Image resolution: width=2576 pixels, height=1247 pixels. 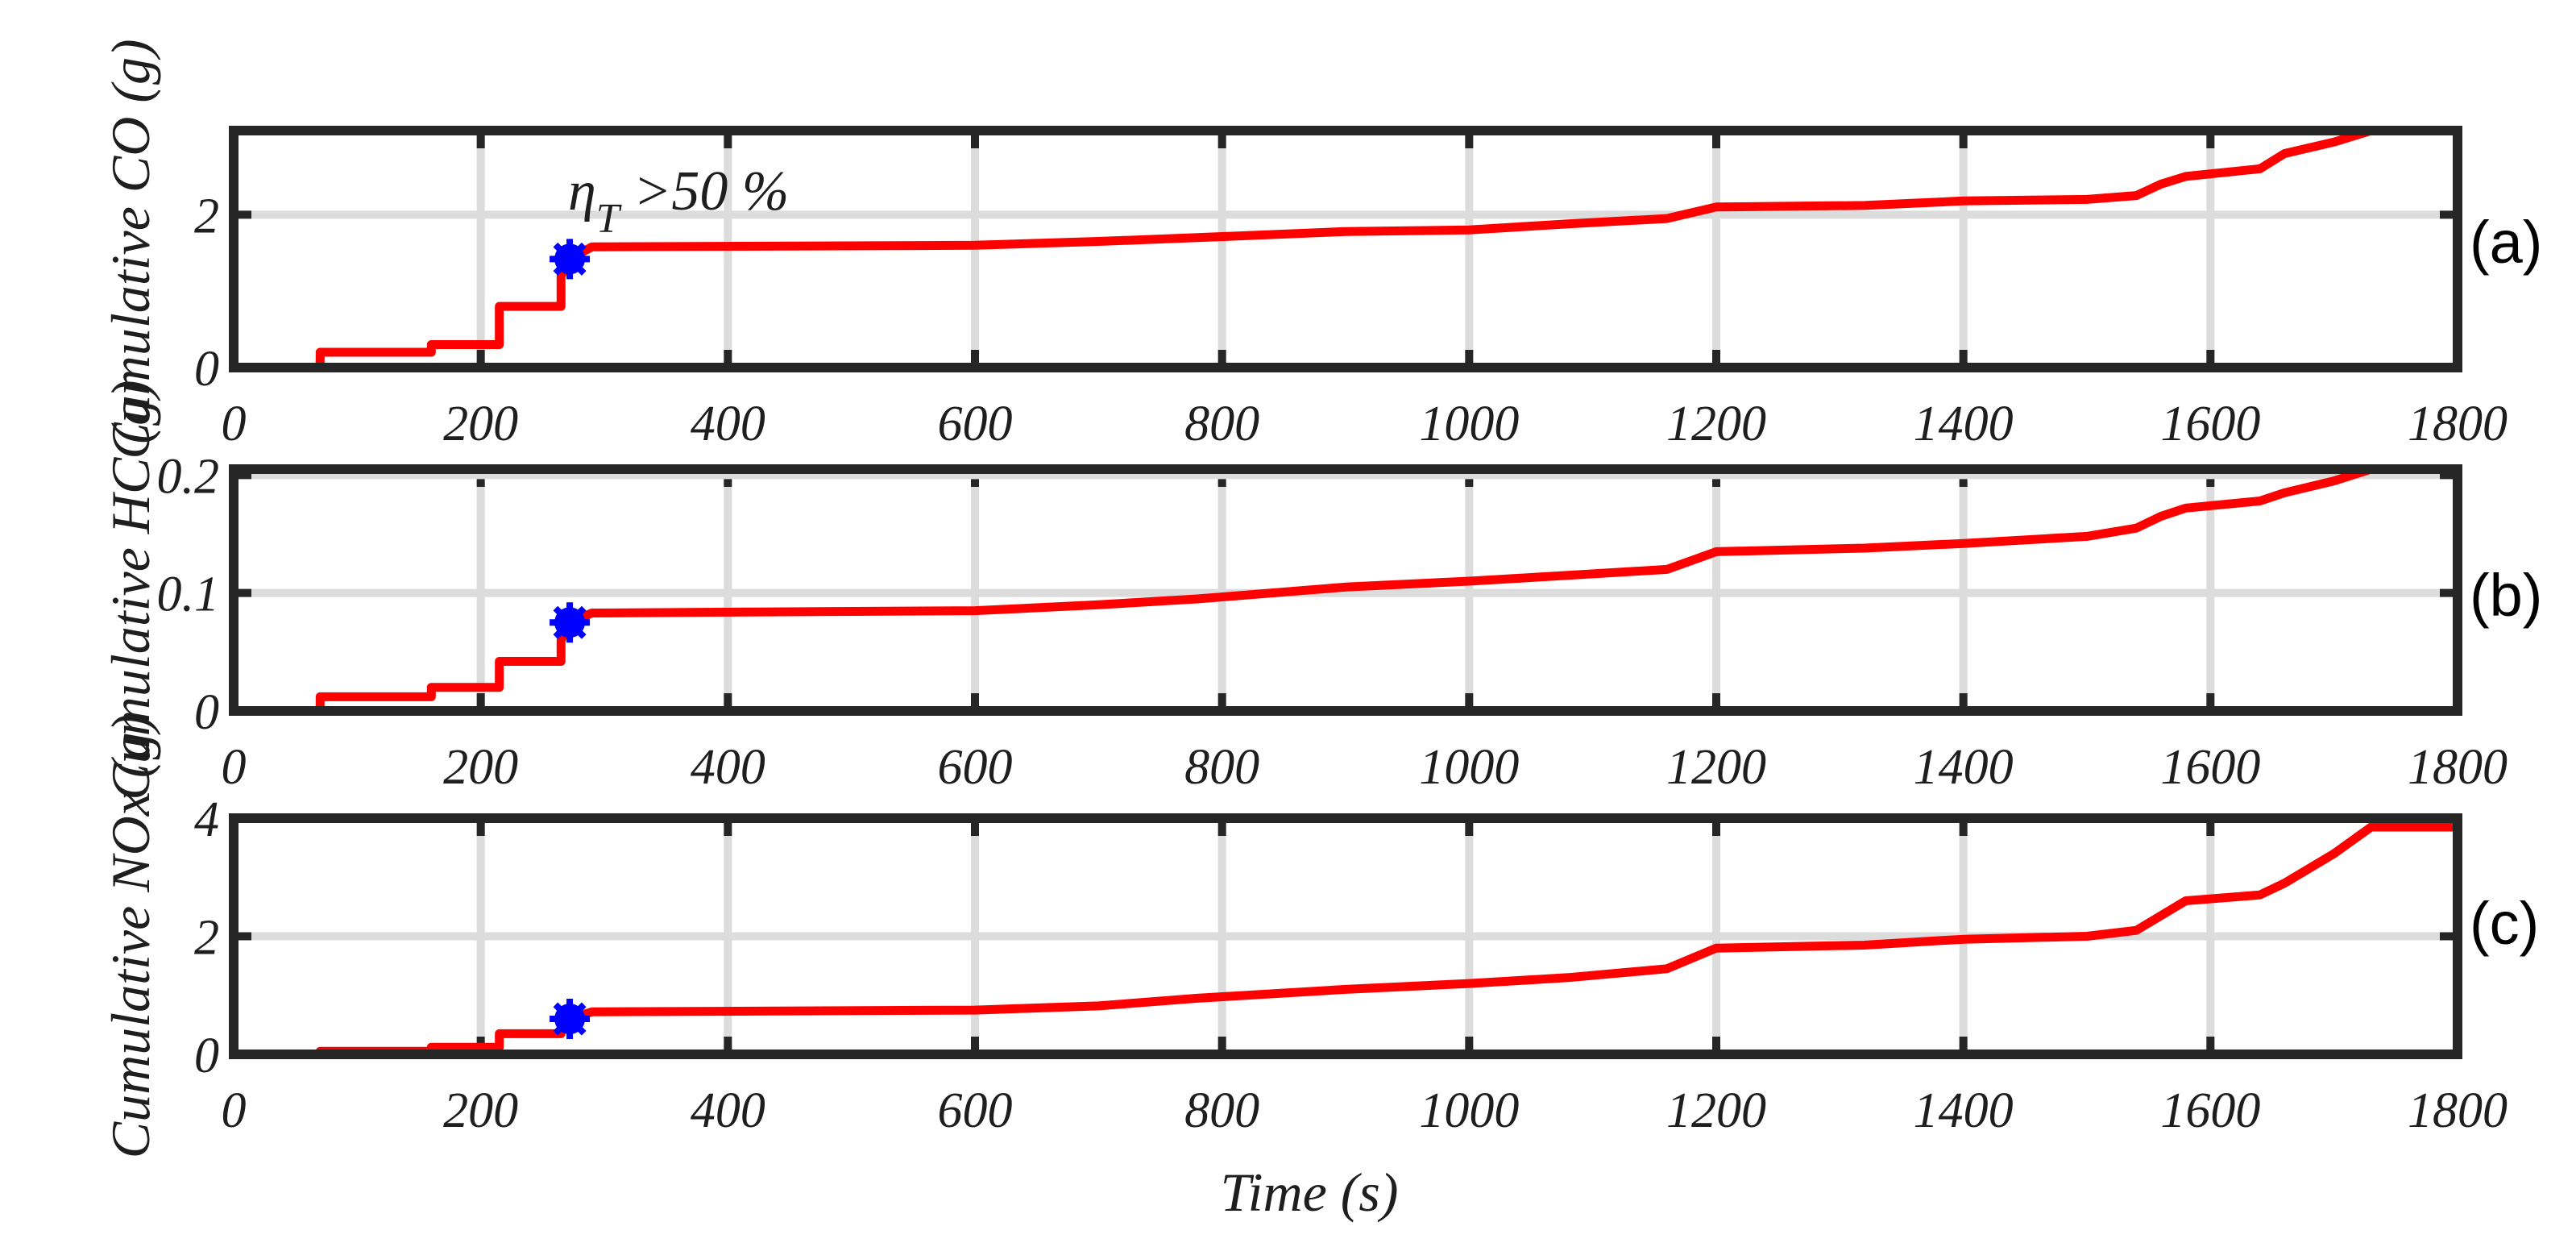 I want to click on panel-label: (c), so click(x=2504, y=923).